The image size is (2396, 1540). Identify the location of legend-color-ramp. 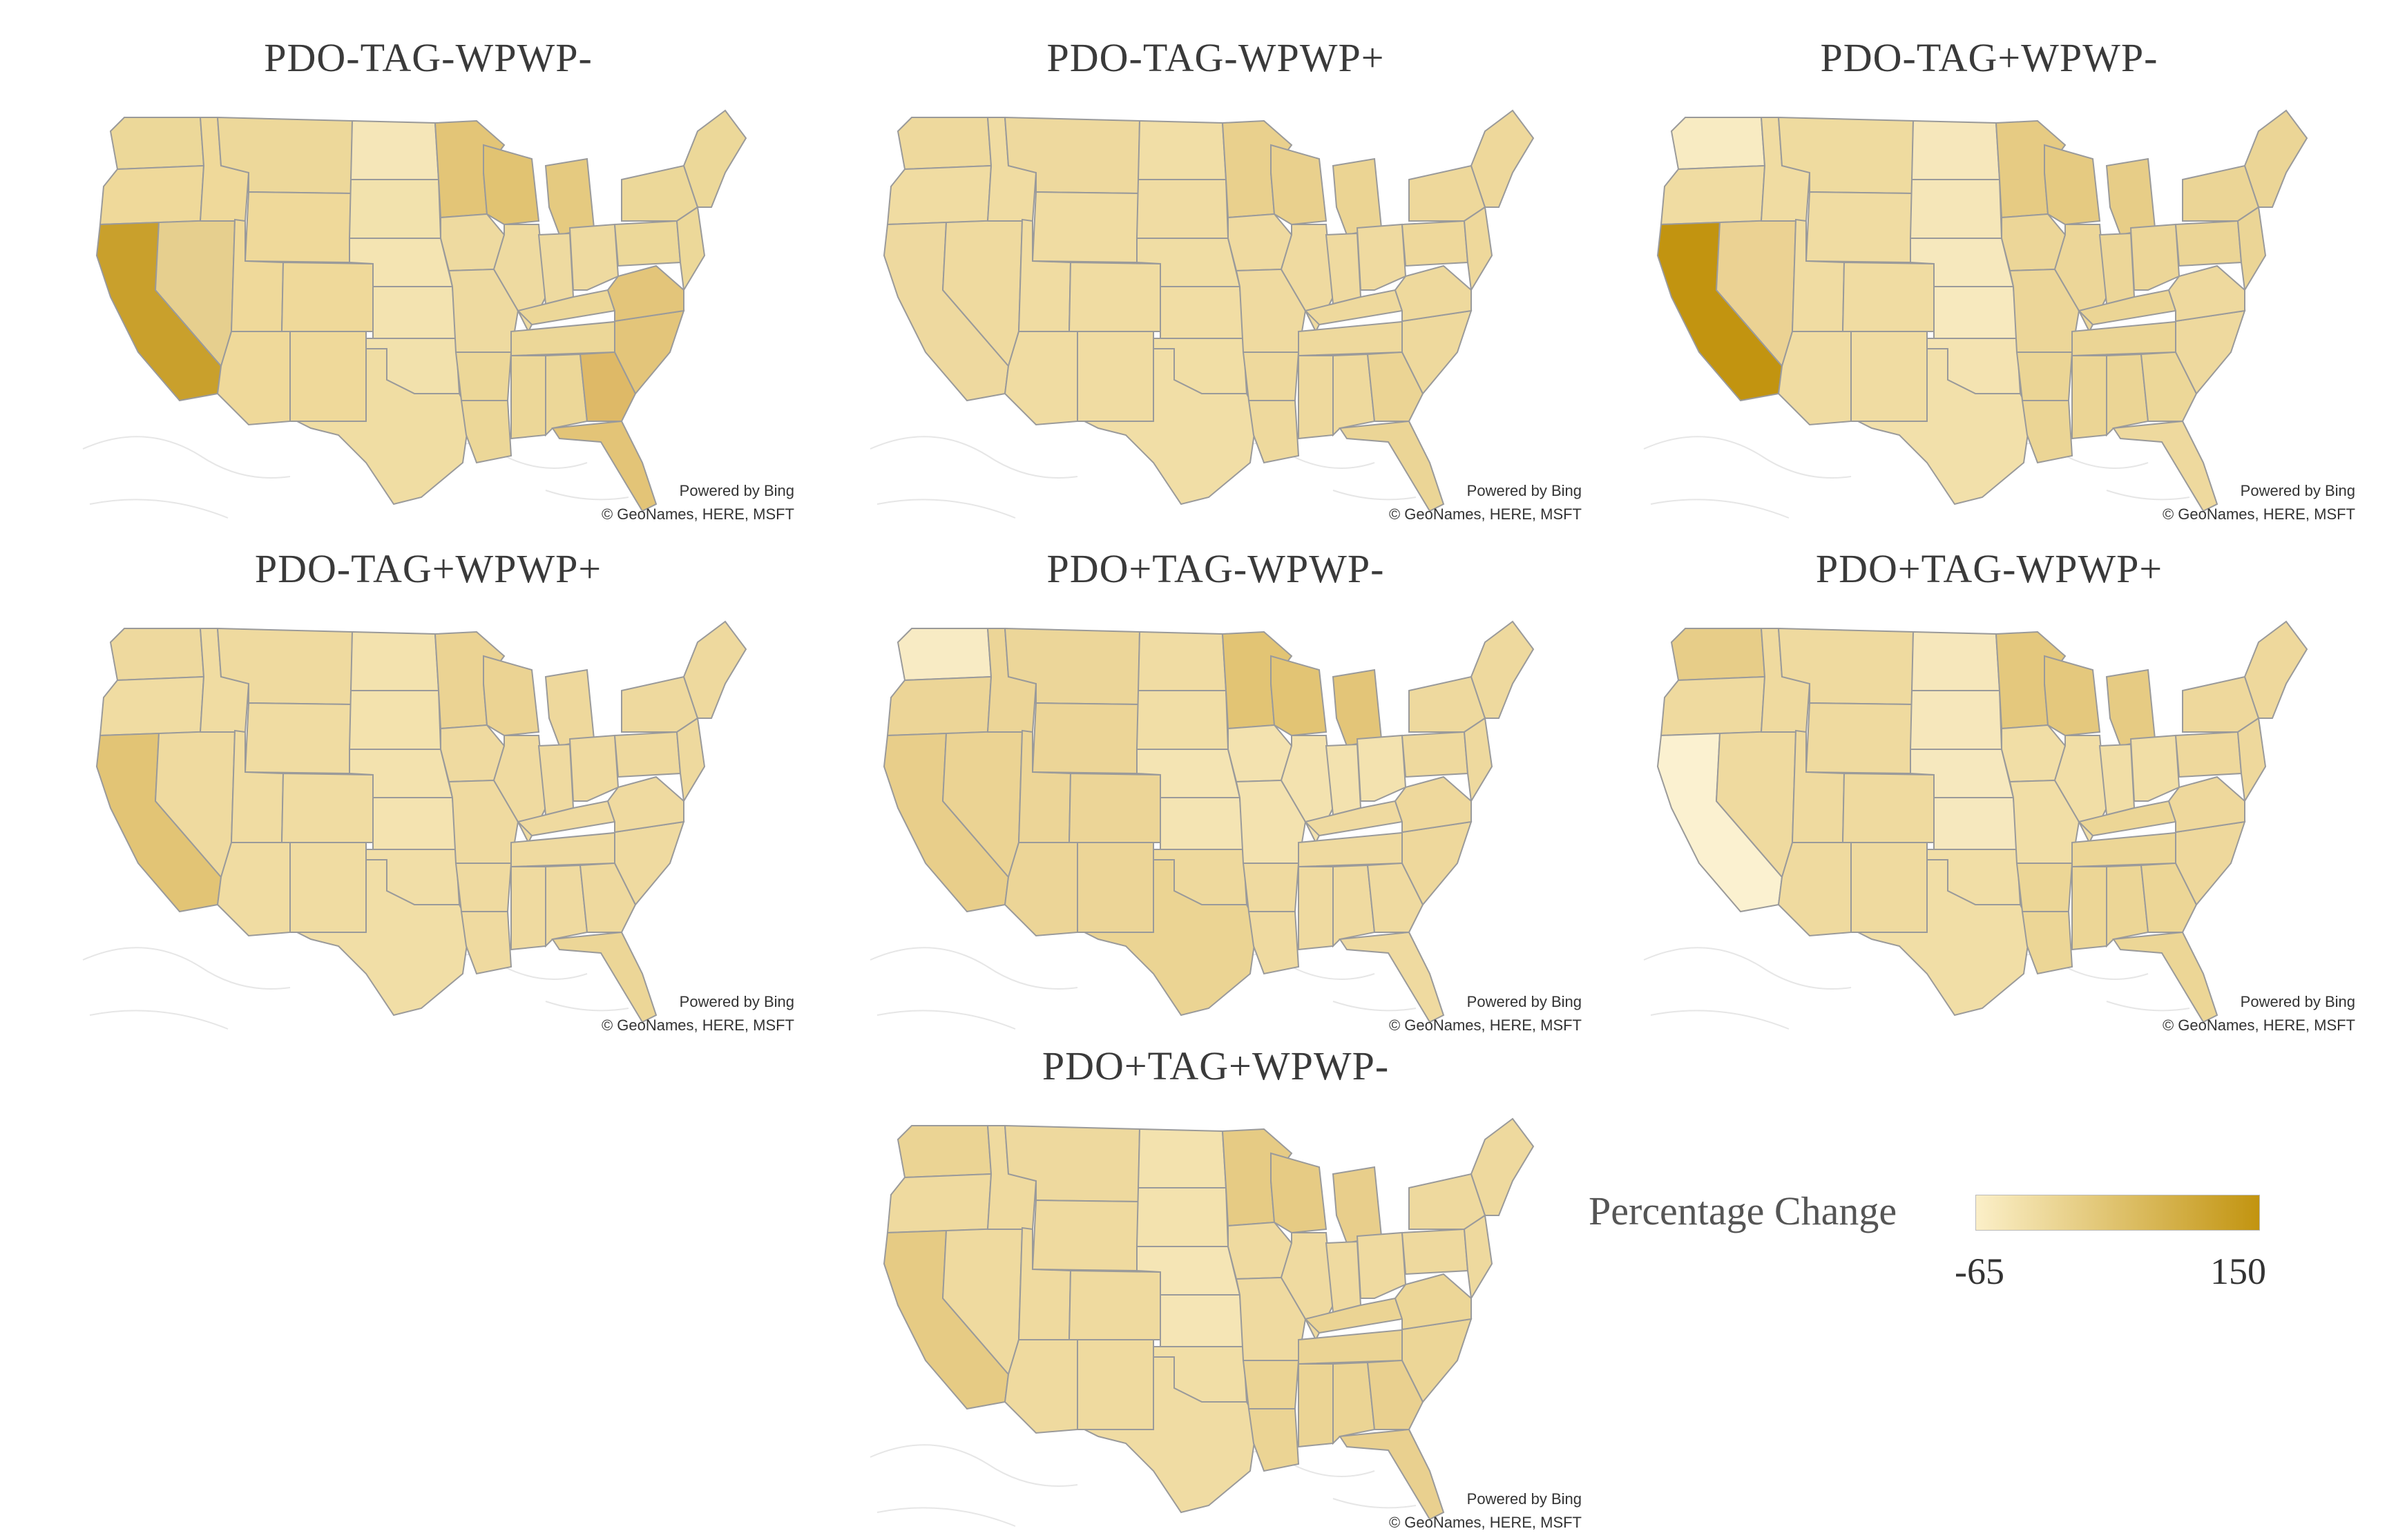
(2118, 1213).